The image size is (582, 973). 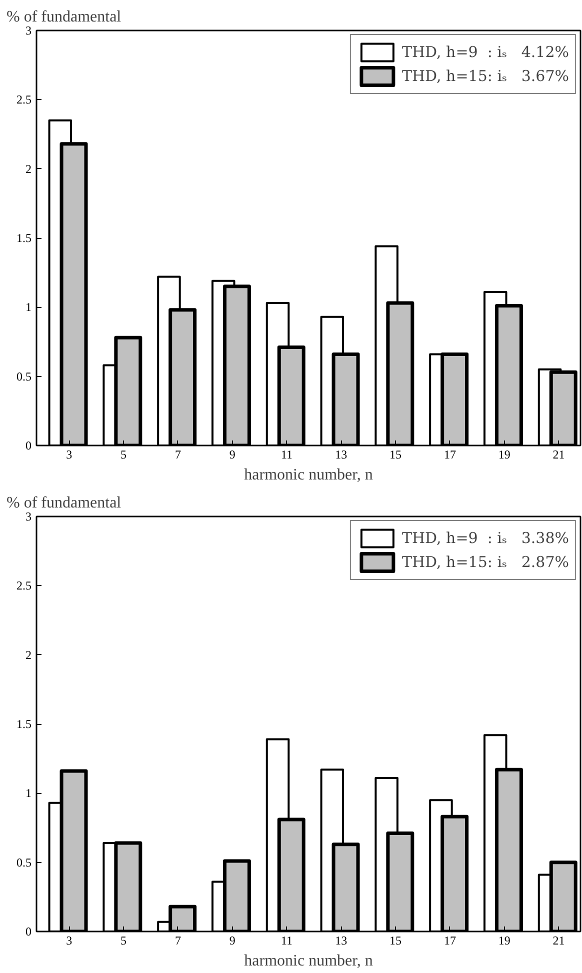 I want to click on legend-label: THD, h=9 : iₛ 4.12%, so click(x=485, y=52).